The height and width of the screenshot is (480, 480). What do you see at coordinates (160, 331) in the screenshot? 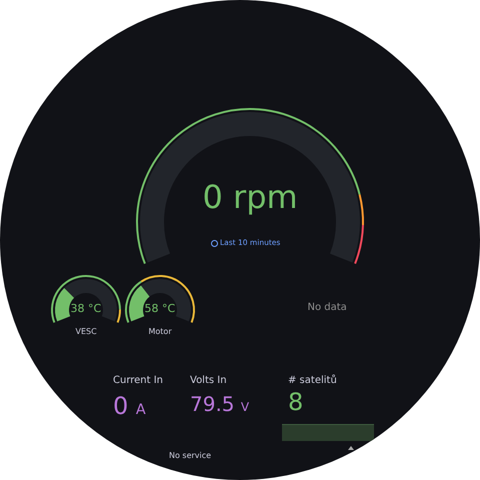
I see `text: Motor` at bounding box center [160, 331].